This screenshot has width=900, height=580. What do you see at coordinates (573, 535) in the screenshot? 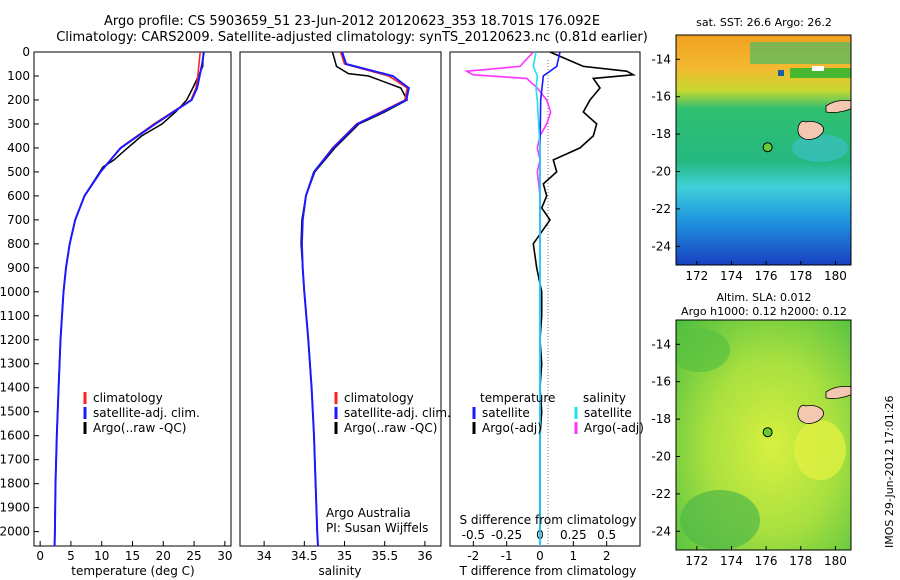
I see `x-tick-label: 0.25` at bounding box center [573, 535].